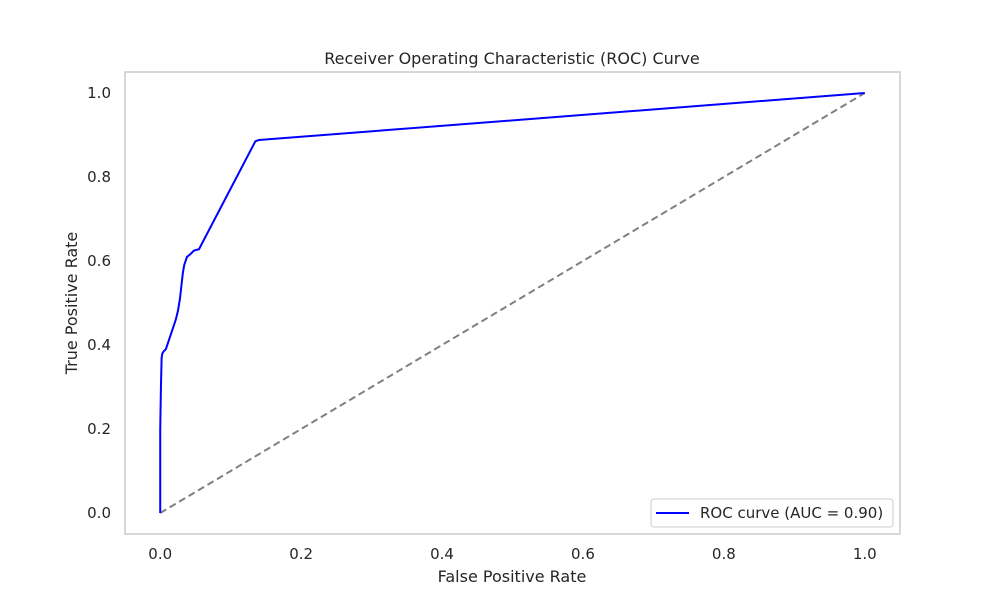 This screenshot has width=1000, height=600. Describe the element at coordinates (160, 554) in the screenshot. I see `x-tick-label: 0.0` at that location.